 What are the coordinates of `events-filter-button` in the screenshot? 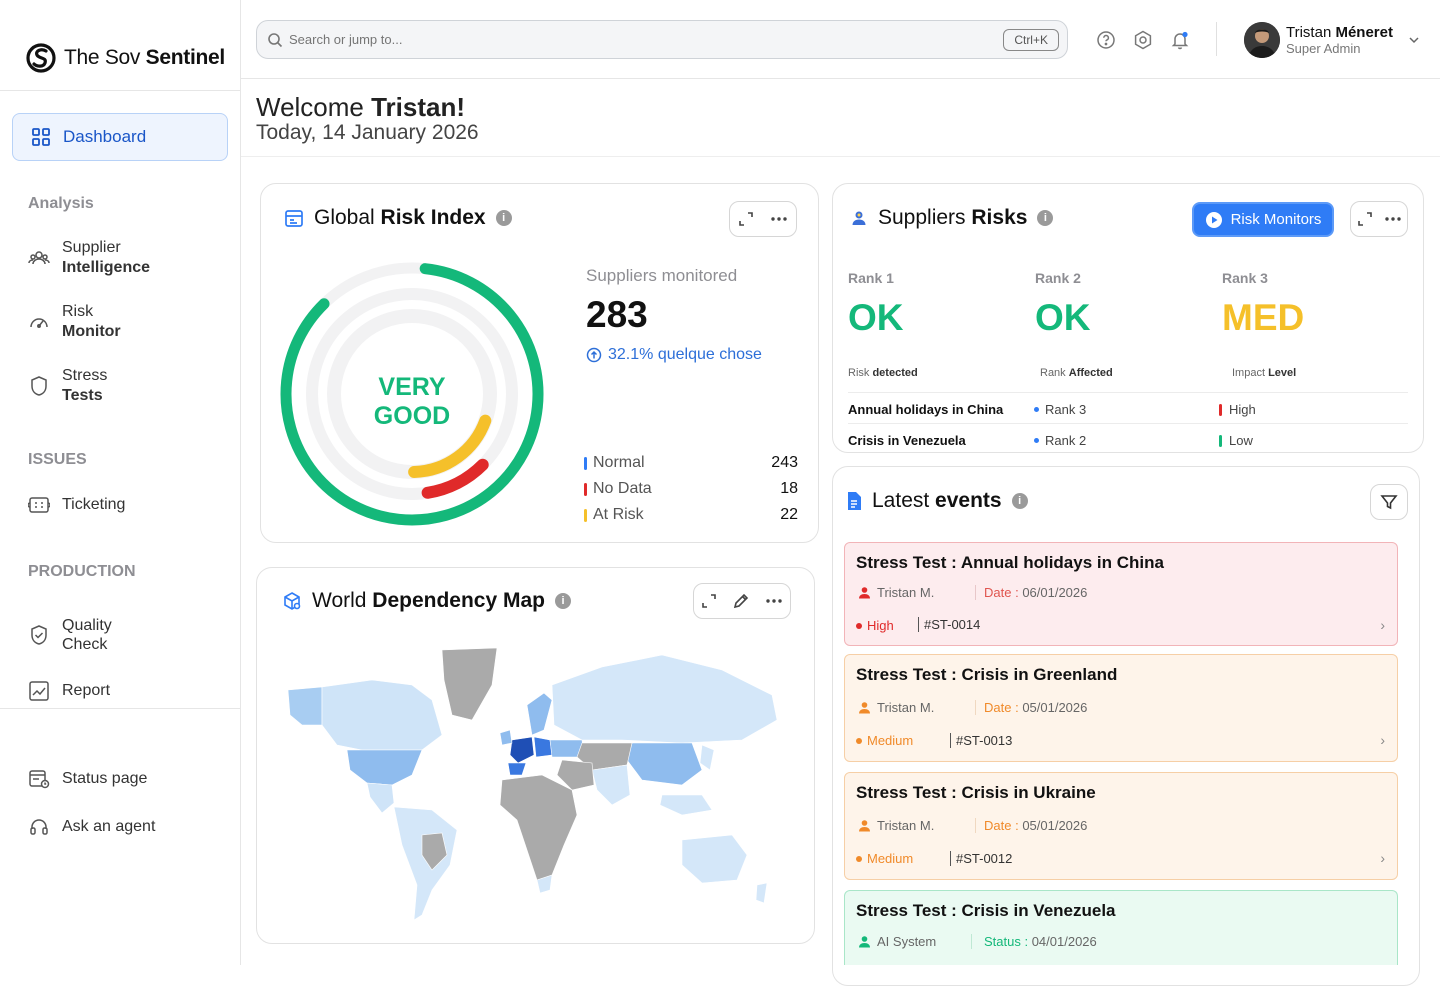 It's located at (1389, 502).